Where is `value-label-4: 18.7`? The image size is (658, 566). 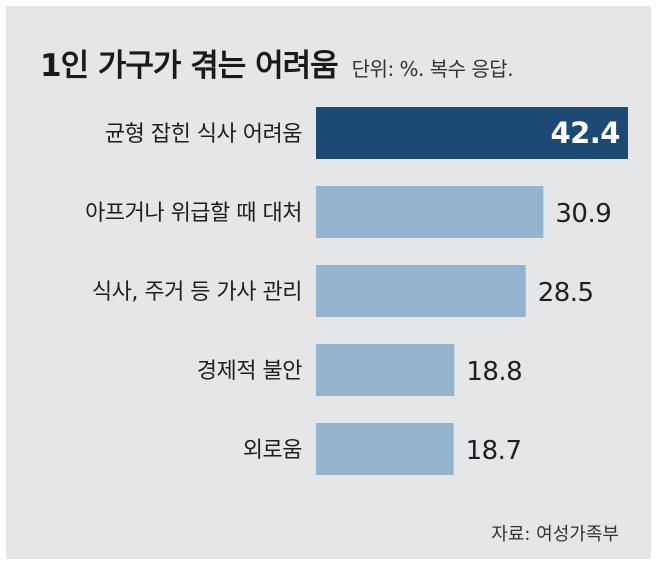 value-label-4: 18.7 is located at coordinates (494, 451).